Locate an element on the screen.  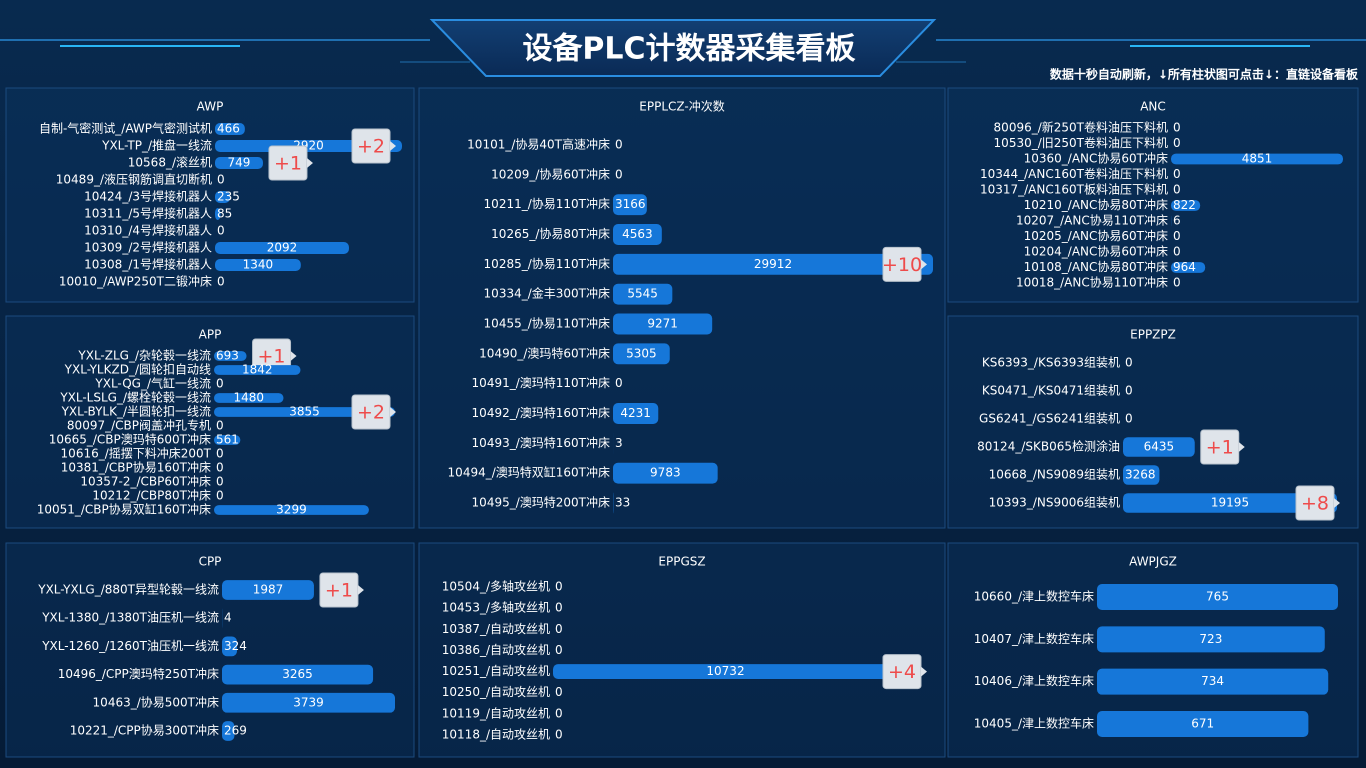
category-label: YXL-YLKZD_/圆轮扣自动线 is located at coordinates (137, 370).